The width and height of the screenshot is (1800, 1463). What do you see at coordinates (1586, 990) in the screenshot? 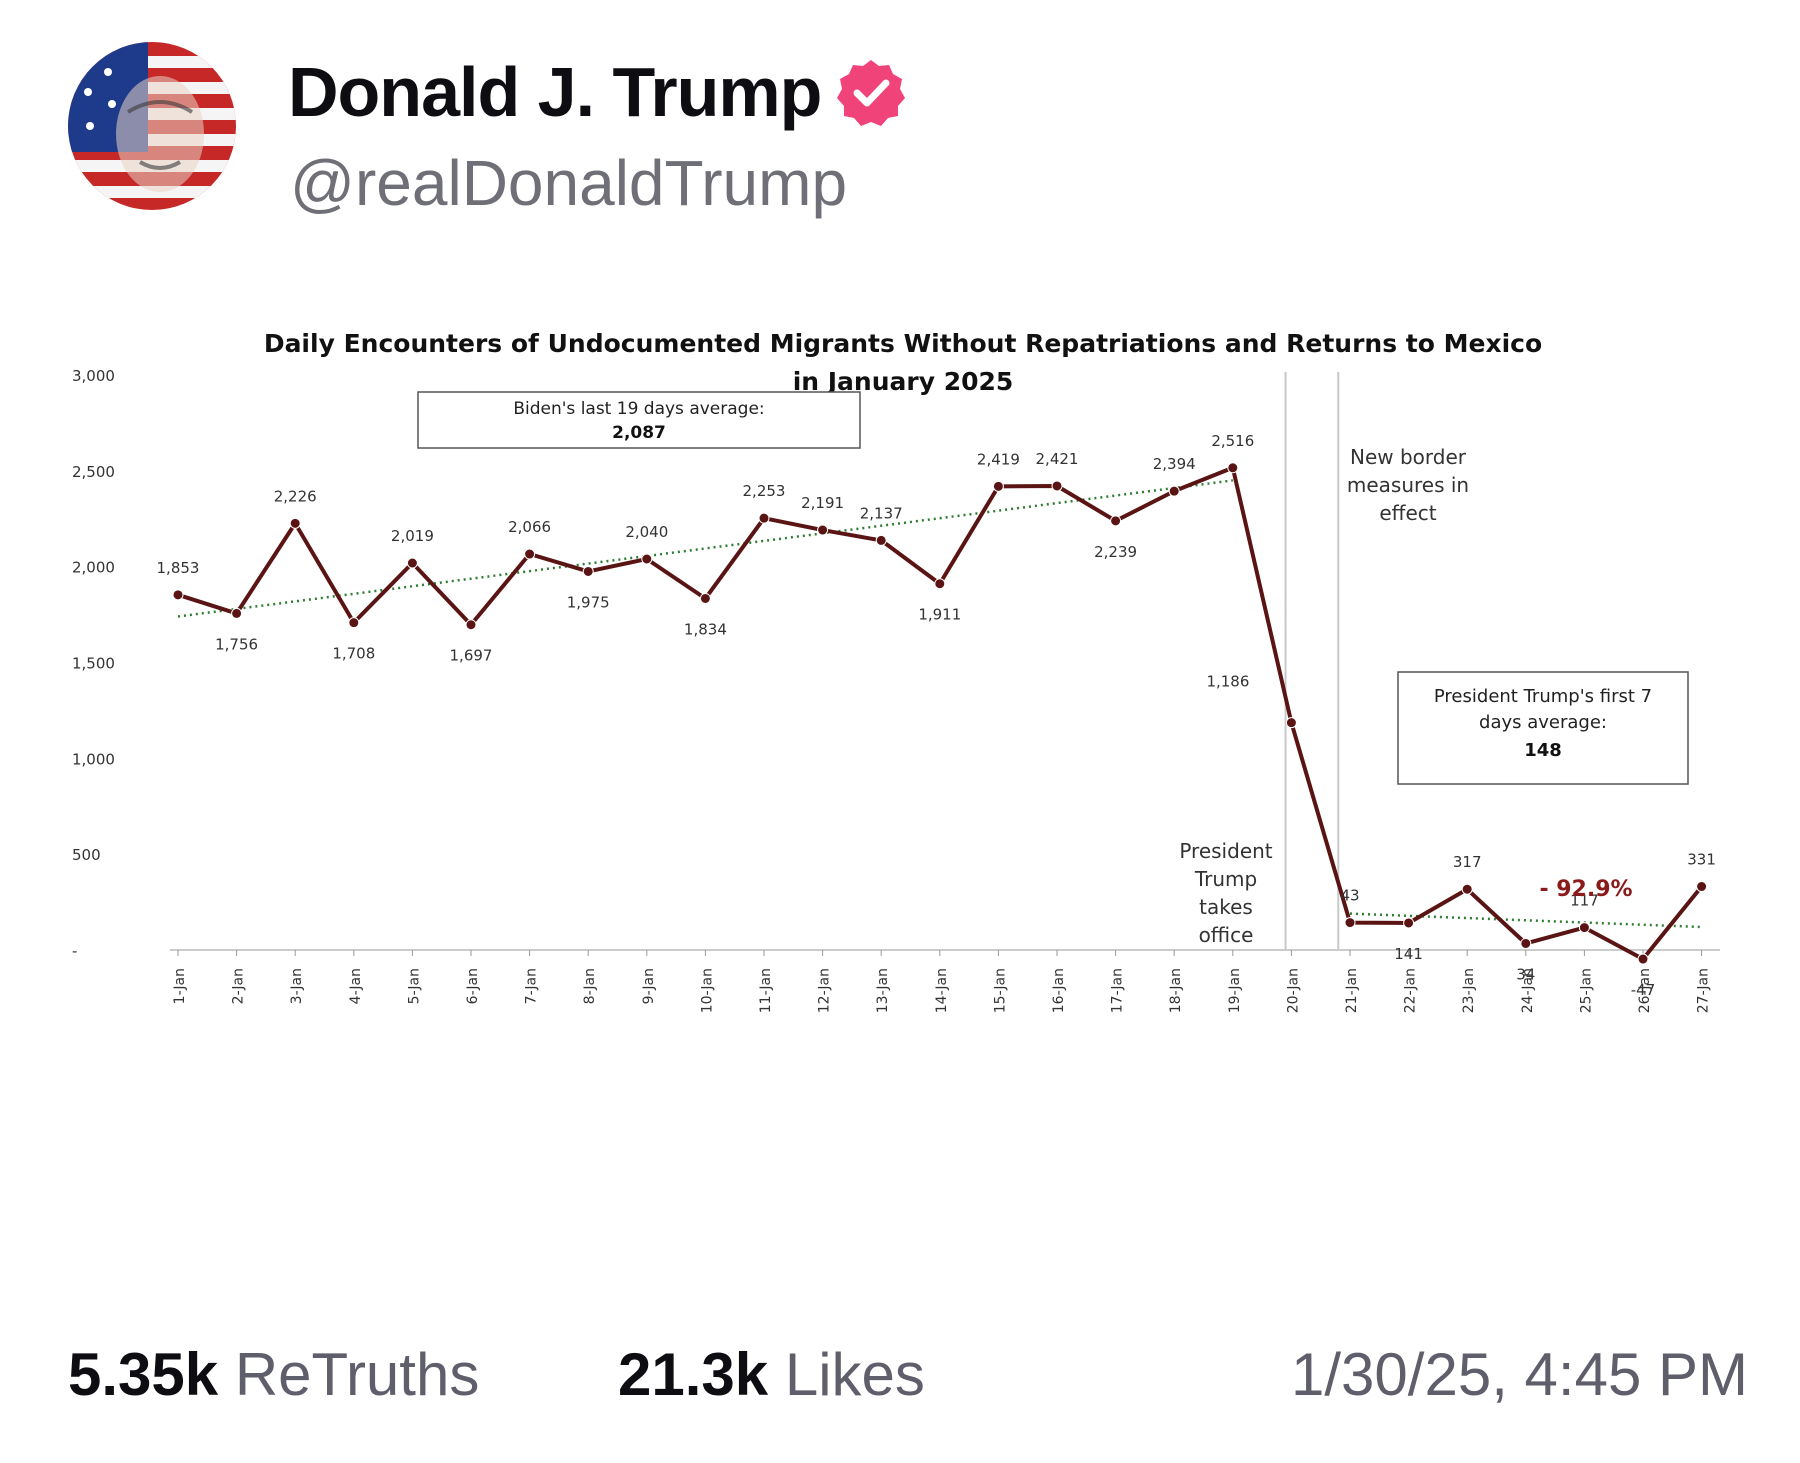
I see `x-tick-label: 25-Jan` at bounding box center [1586, 990].